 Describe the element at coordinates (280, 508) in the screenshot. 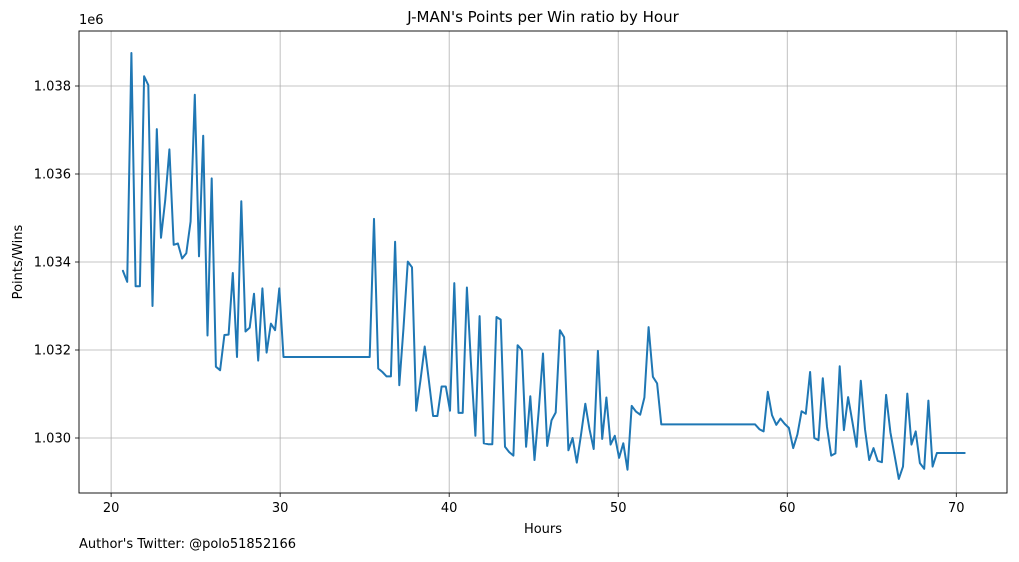

I see `x-tick-label: 30` at that location.